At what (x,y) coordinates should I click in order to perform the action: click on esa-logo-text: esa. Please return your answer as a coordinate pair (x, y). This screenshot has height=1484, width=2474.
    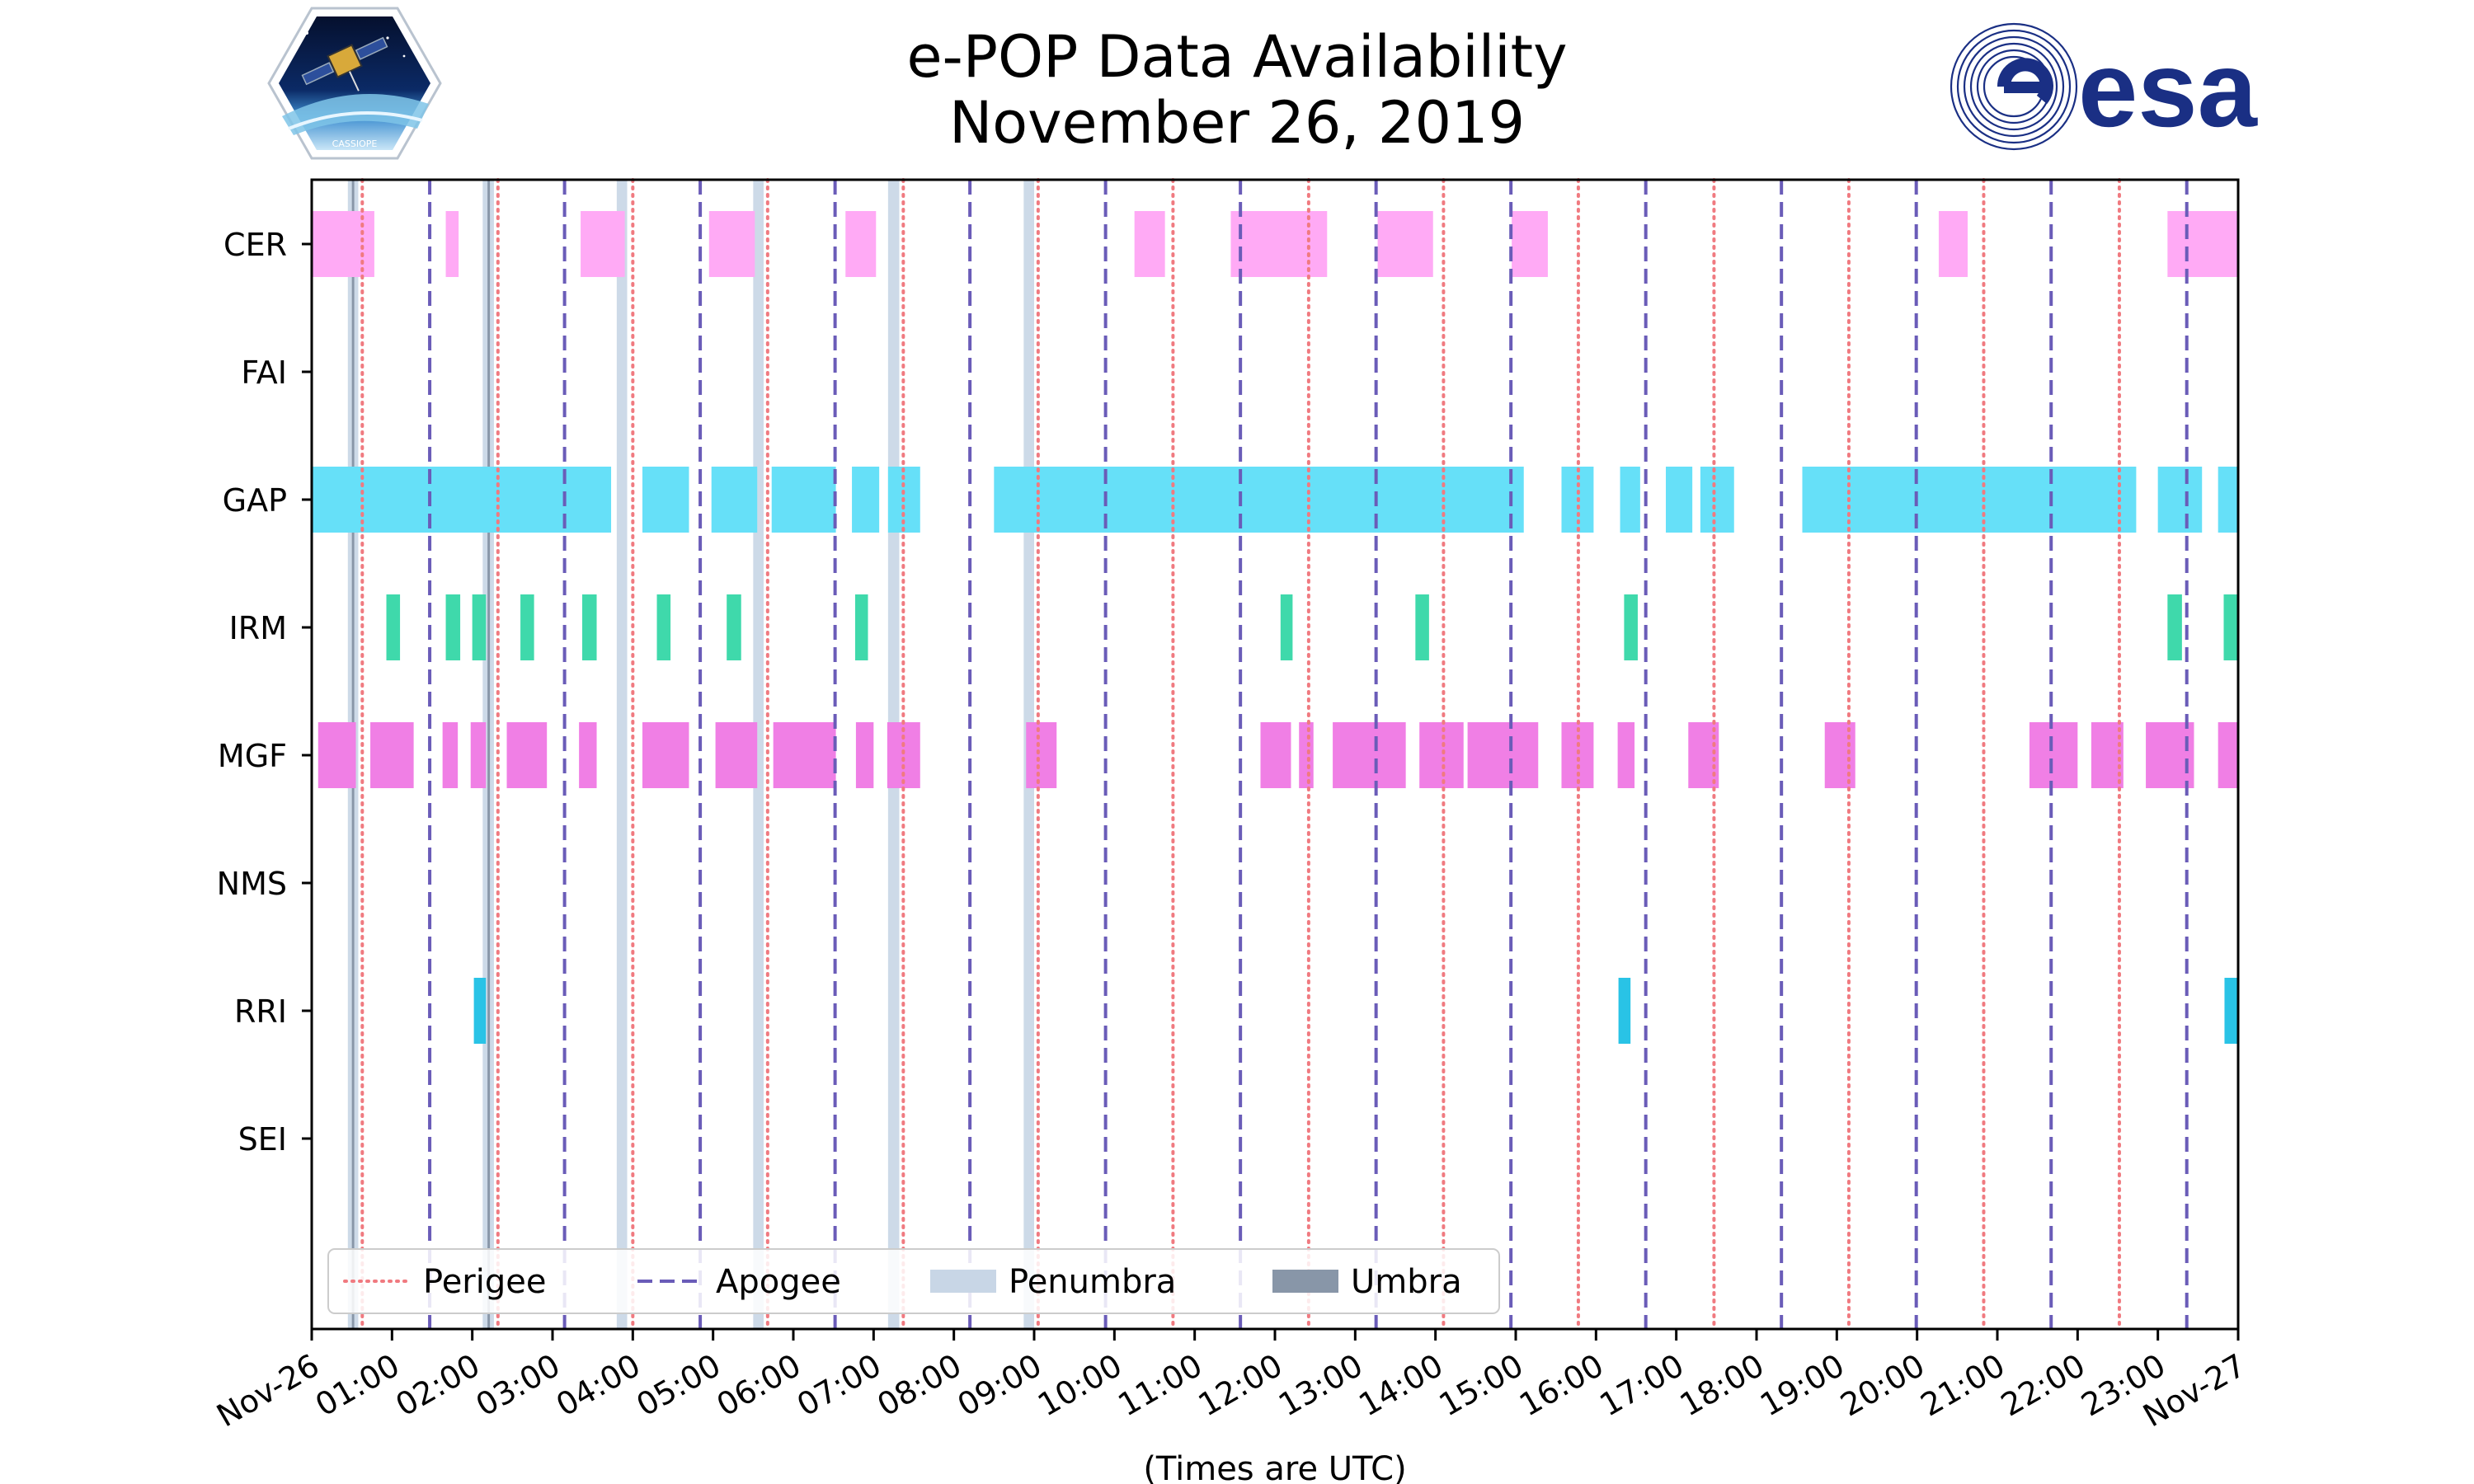
    Looking at the image, I should click on (2168, 89).